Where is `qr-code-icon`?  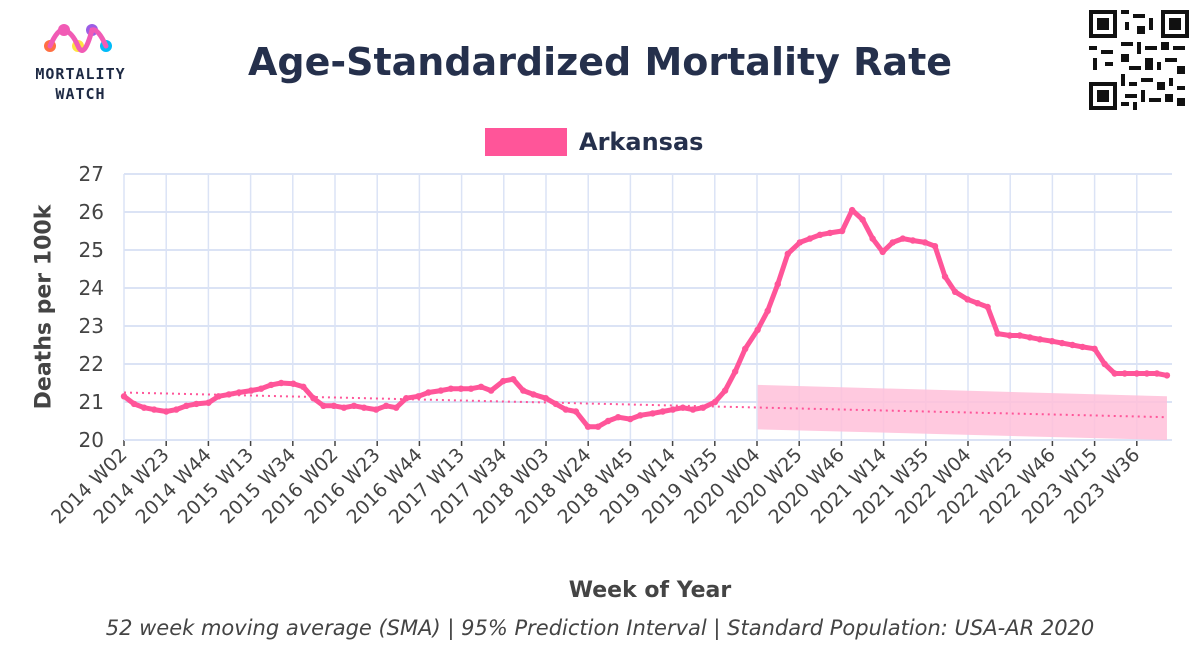 qr-code-icon is located at coordinates (1139, 60).